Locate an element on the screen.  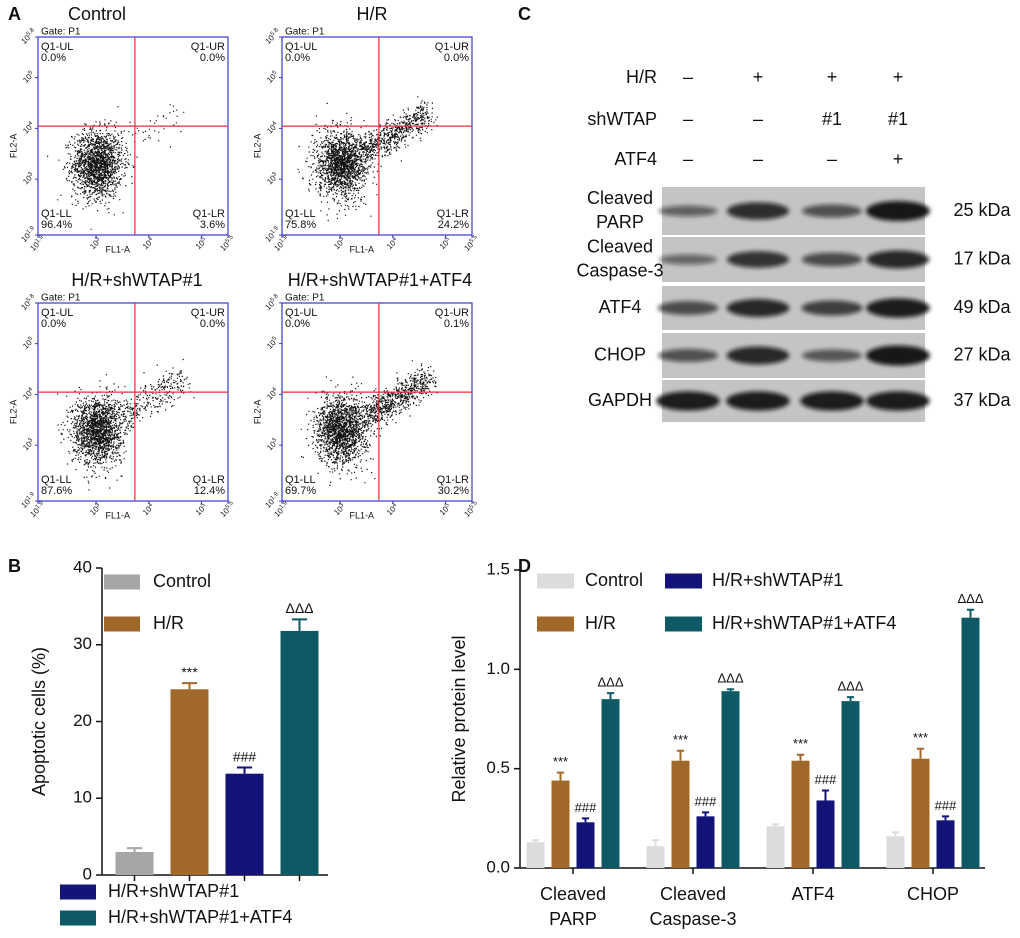
y-tick-label: 0.5 is located at coordinates (498, 767).